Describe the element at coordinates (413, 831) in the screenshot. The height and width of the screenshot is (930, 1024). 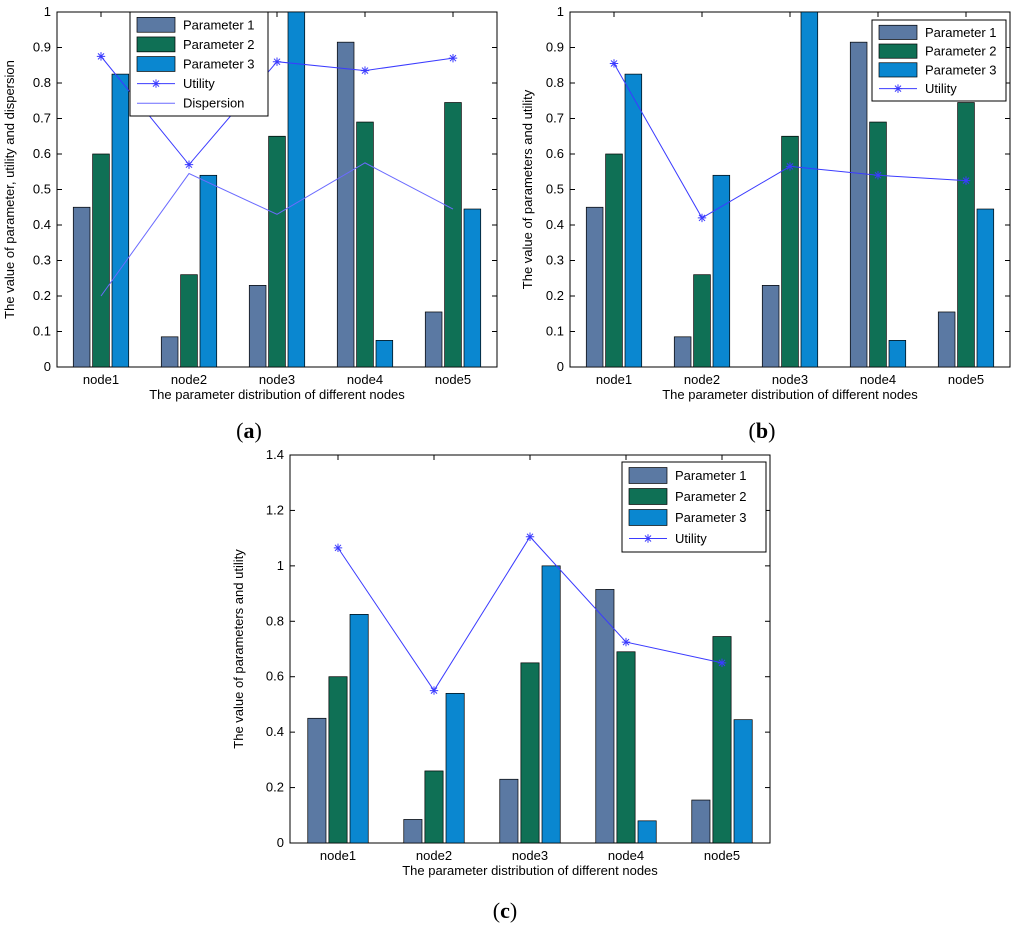
I see `bar-parameter-1-node2` at that location.